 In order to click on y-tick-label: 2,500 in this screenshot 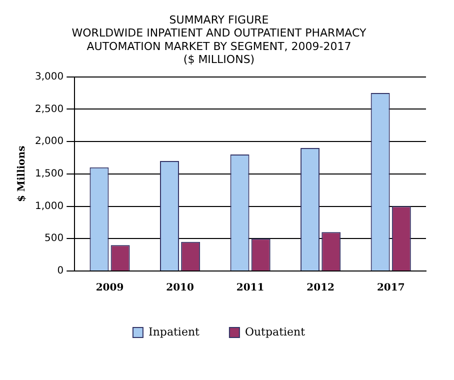, I will do `click(49, 109)`.